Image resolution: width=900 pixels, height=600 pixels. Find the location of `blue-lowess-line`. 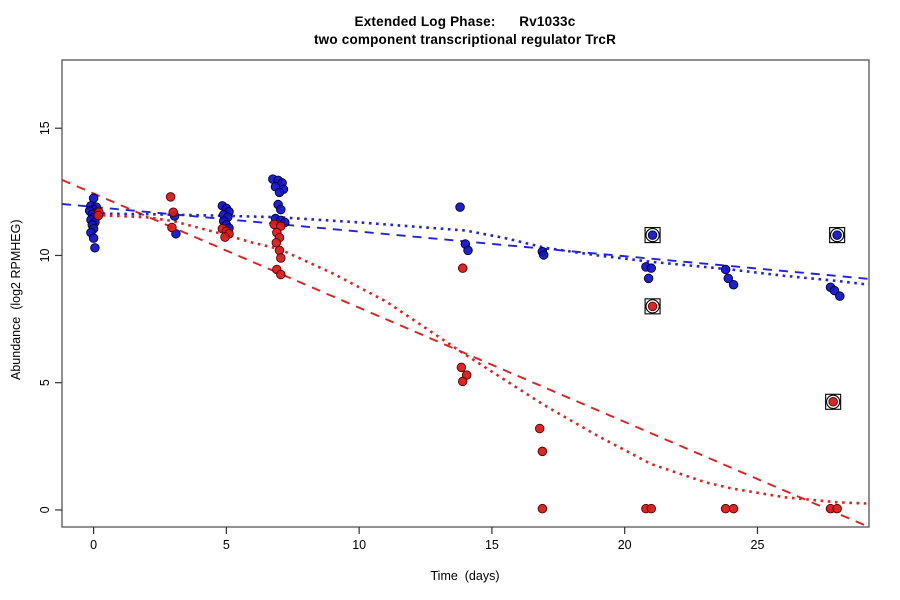

blue-lowess-line is located at coordinates (479, 249).